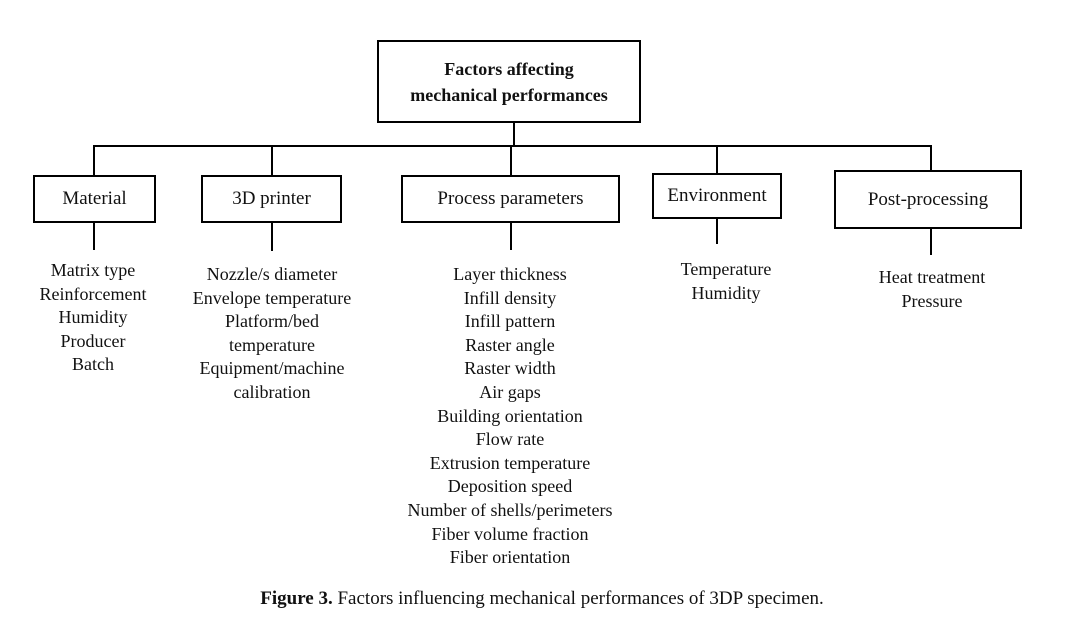 Image resolution: width=1084 pixels, height=629 pixels. Describe the element at coordinates (717, 231) in the screenshot. I see `item-stem-environment` at that location.